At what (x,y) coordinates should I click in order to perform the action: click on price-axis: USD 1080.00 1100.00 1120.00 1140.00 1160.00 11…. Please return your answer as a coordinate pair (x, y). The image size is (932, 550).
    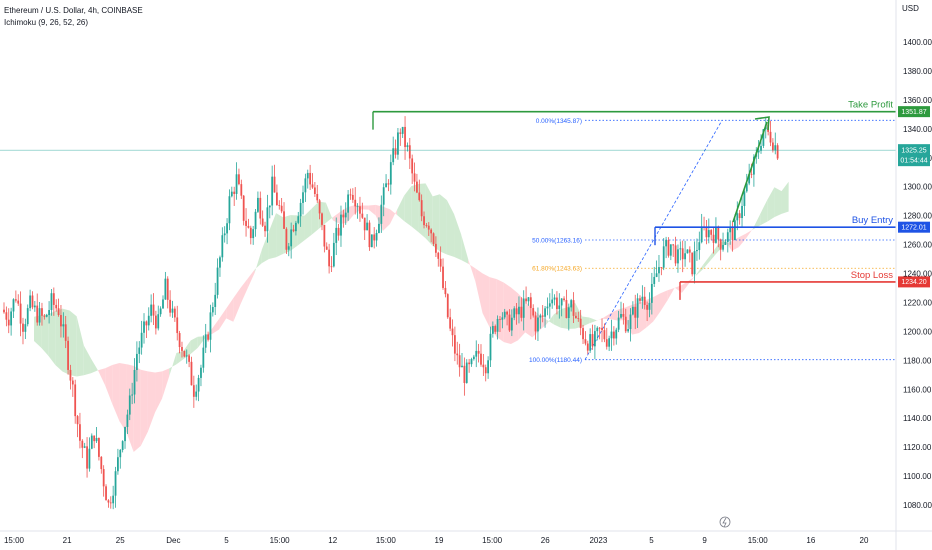
    Looking at the image, I should click on (913, 275).